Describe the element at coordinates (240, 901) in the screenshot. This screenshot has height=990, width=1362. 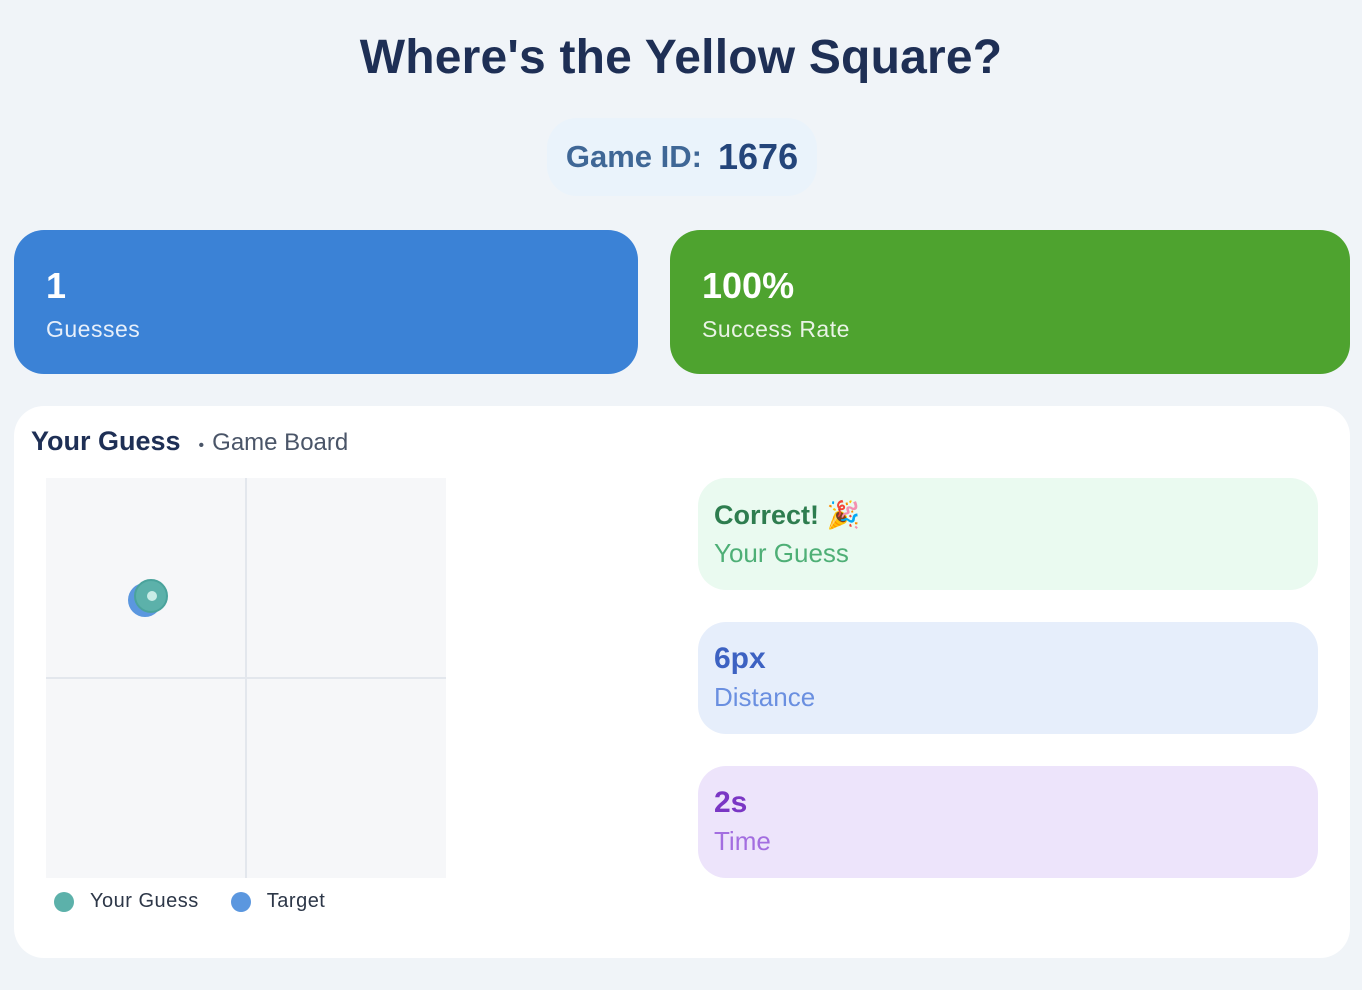
I see `target-swatch-icon` at that location.